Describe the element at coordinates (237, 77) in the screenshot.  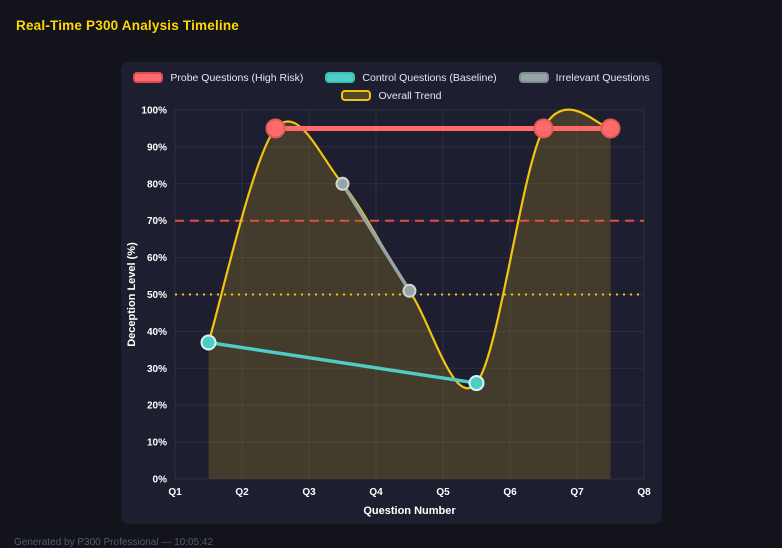
I see `legend-label: Probe Questions (High Risk)` at that location.